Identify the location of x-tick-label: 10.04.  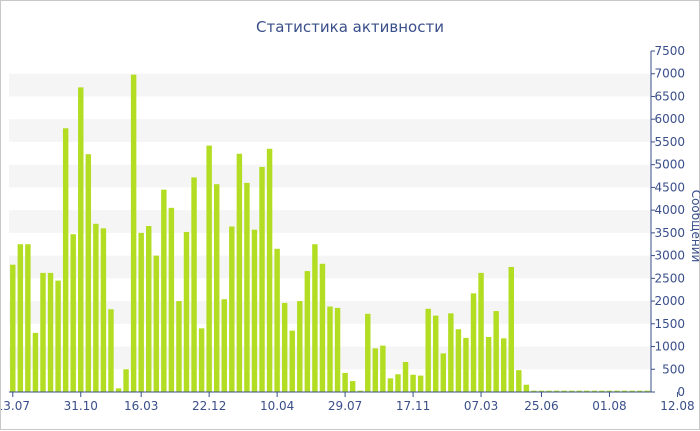
(277, 406).